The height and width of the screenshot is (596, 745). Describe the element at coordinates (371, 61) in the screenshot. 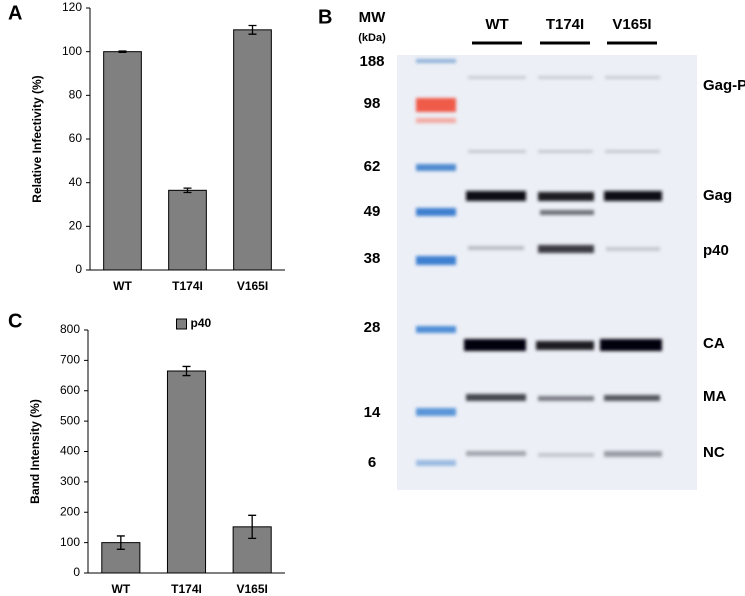

I see `mw-marker: 188` at that location.